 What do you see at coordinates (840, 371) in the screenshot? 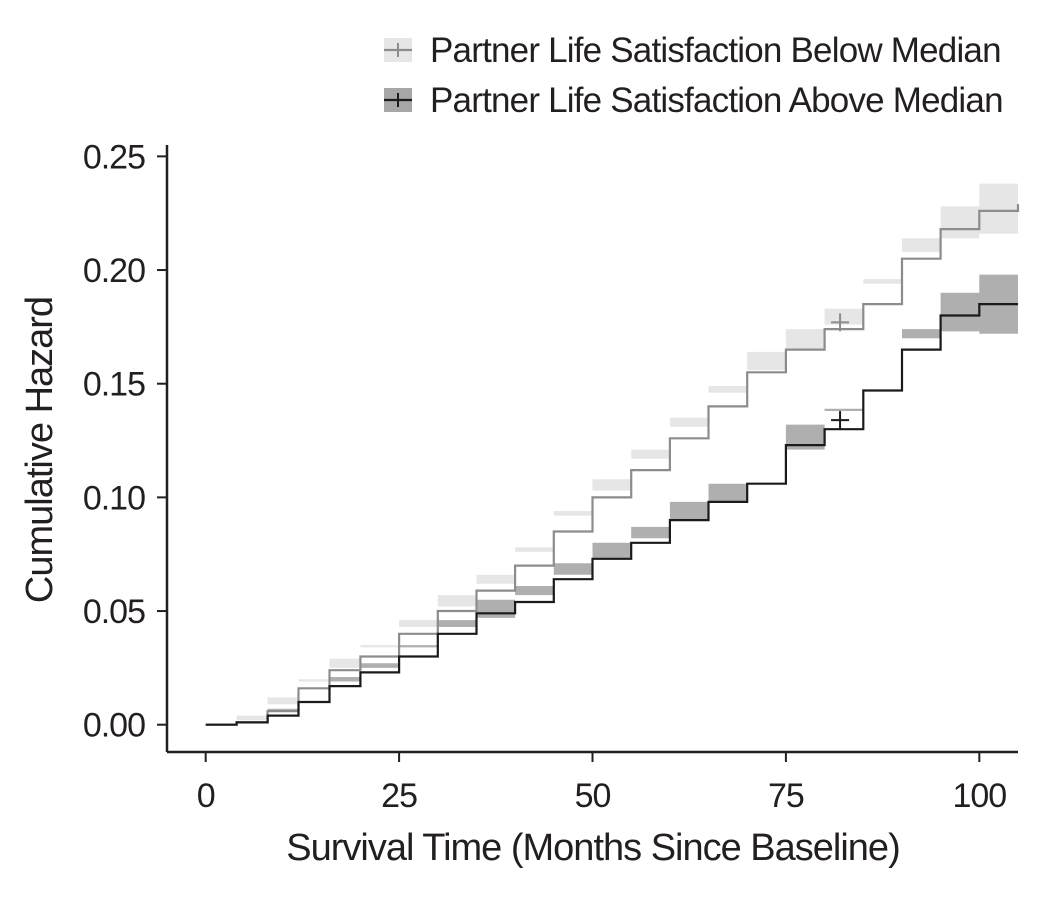
I see `censor-marks` at bounding box center [840, 371].